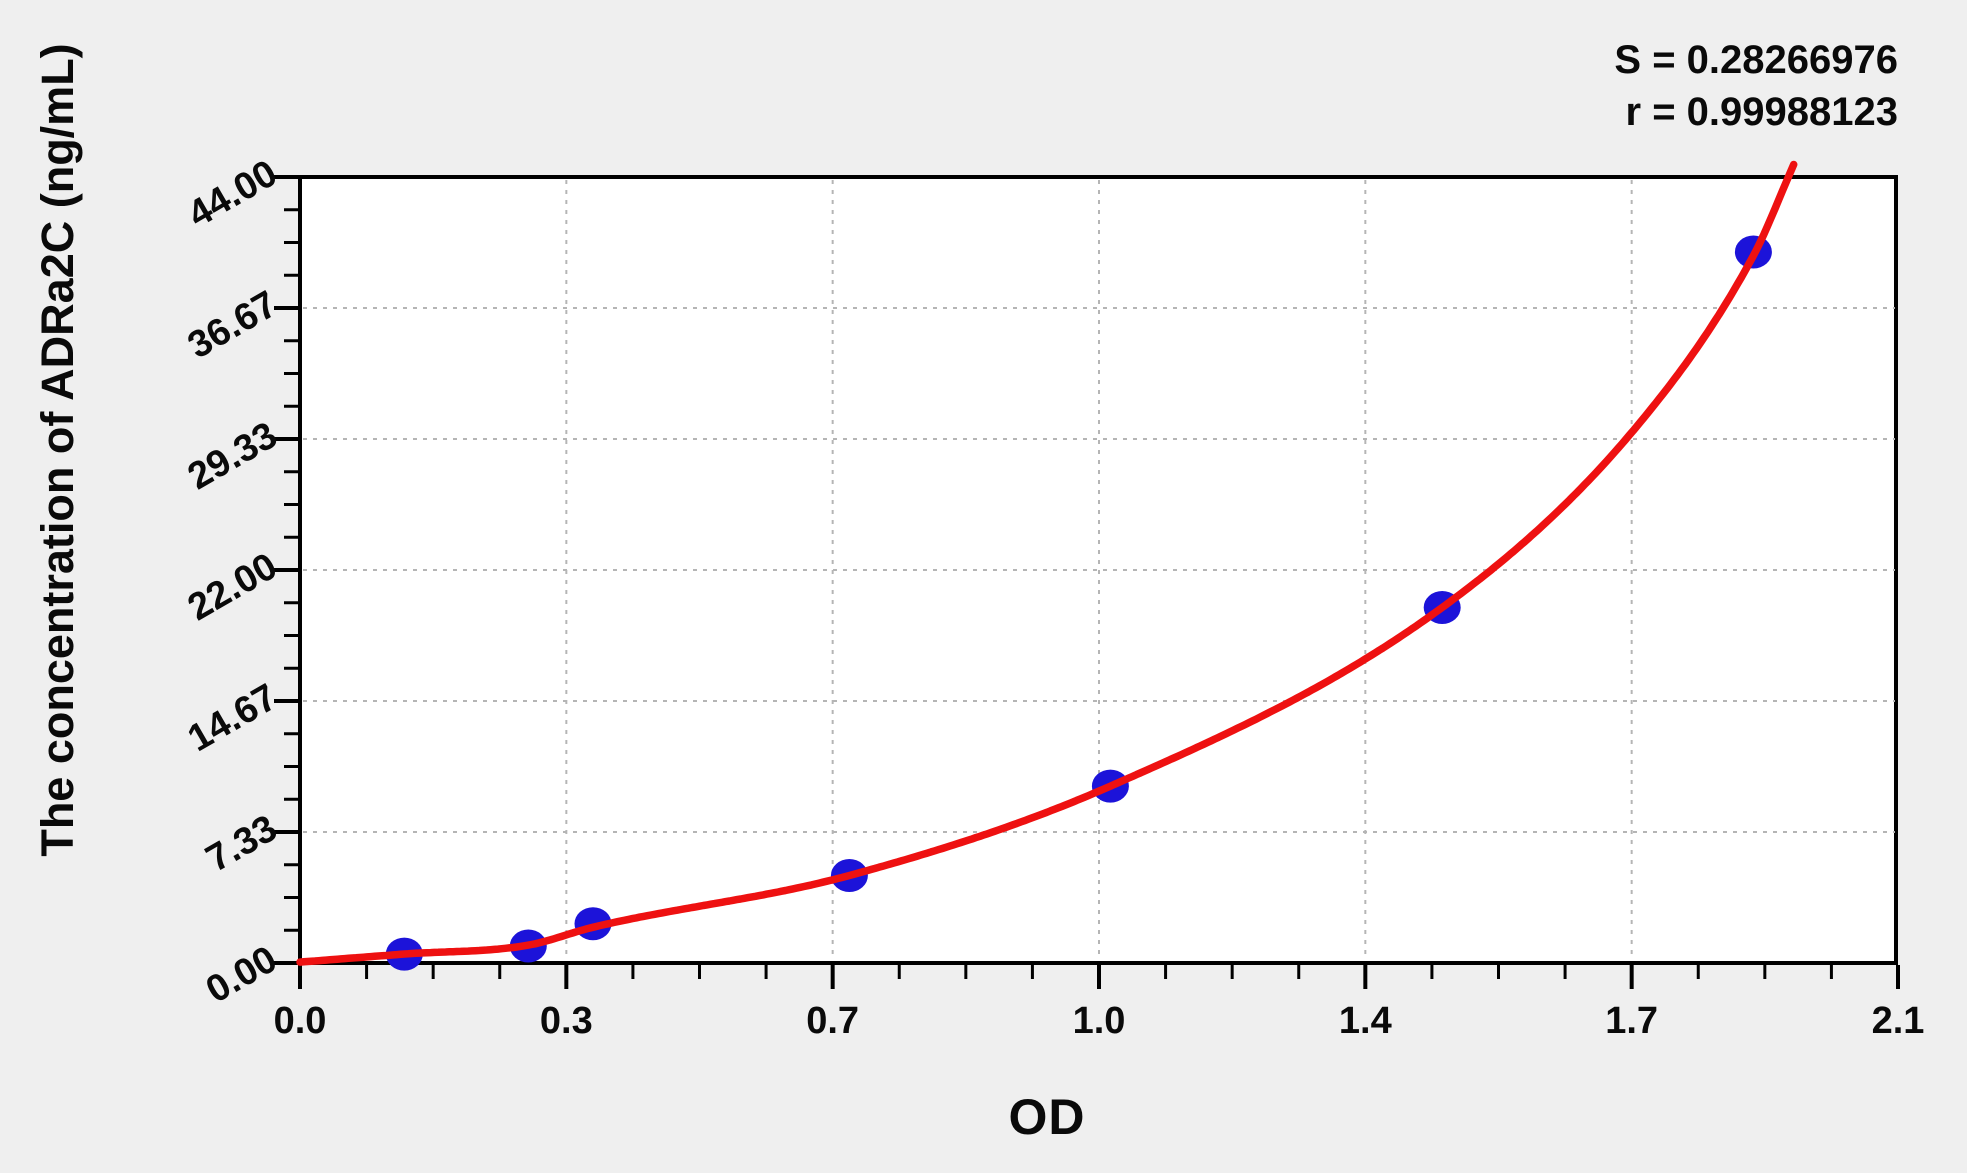 The width and height of the screenshot is (1967, 1173). What do you see at coordinates (833, 1021) in the screenshot?
I see `x-tick-label: 0.7` at bounding box center [833, 1021].